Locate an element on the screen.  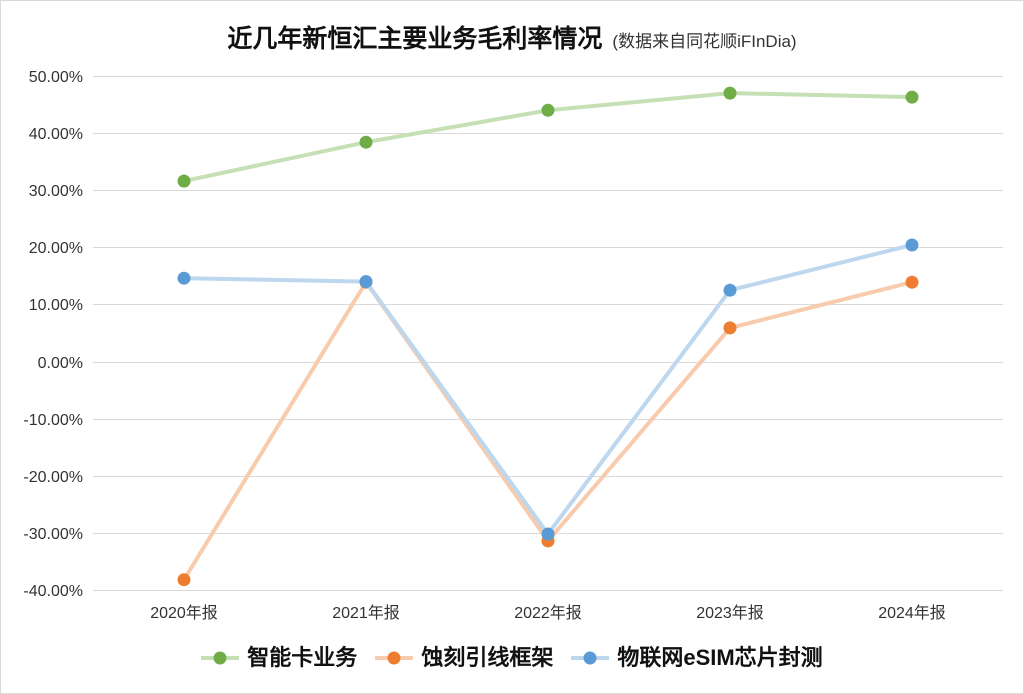
x-axis: 2020年报 2021年报 2022年报 2023年报 2024年报 is located at coordinates (548, 613).